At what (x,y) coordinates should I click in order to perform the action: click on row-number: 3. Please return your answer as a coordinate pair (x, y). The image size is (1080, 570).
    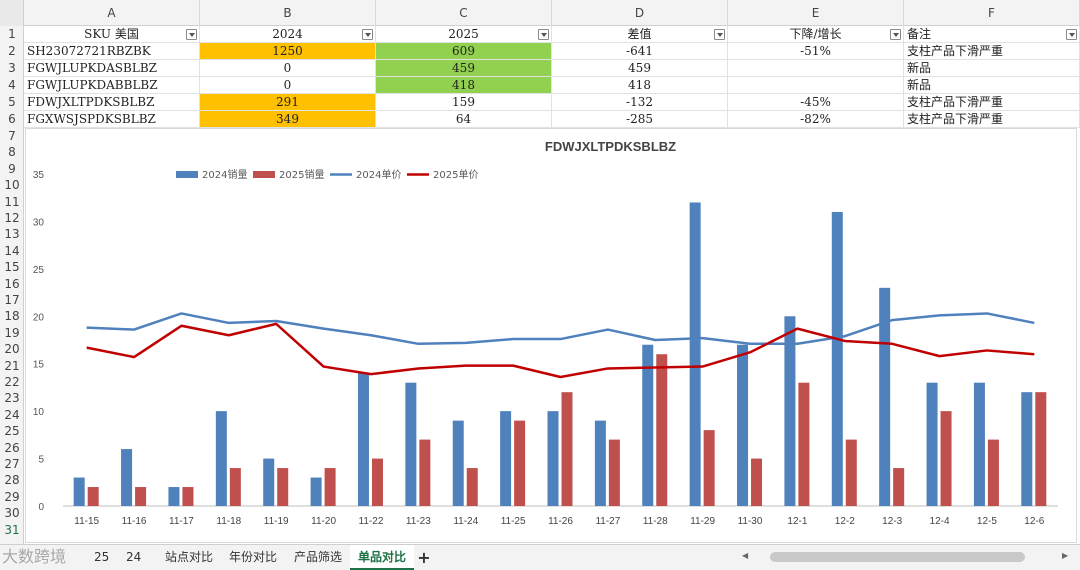
    Looking at the image, I should click on (12, 68).